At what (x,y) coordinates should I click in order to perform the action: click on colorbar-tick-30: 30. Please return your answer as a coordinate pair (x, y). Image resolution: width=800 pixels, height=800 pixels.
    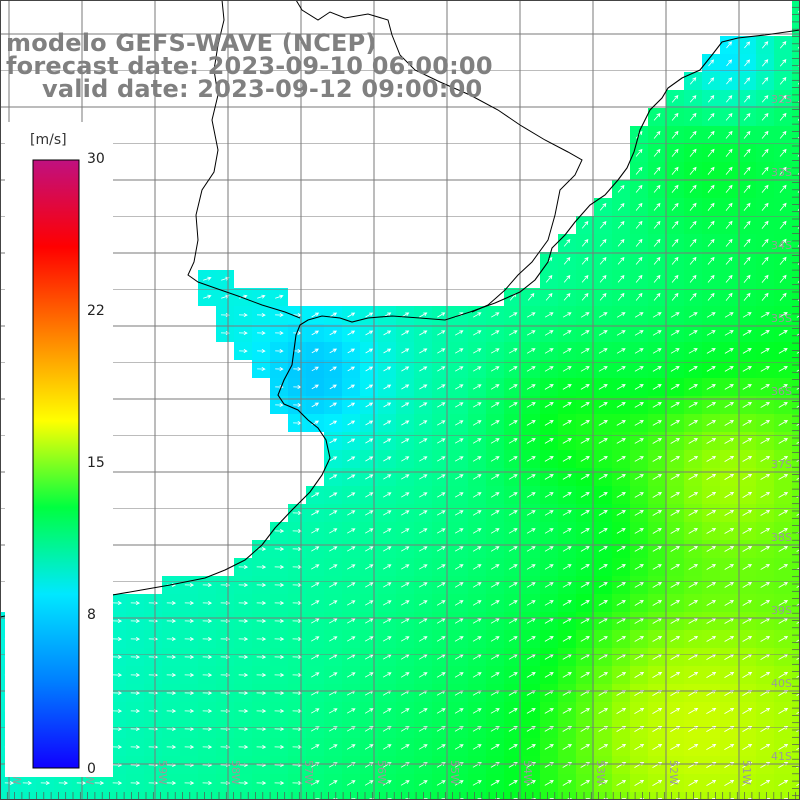
    Looking at the image, I should click on (96, 159).